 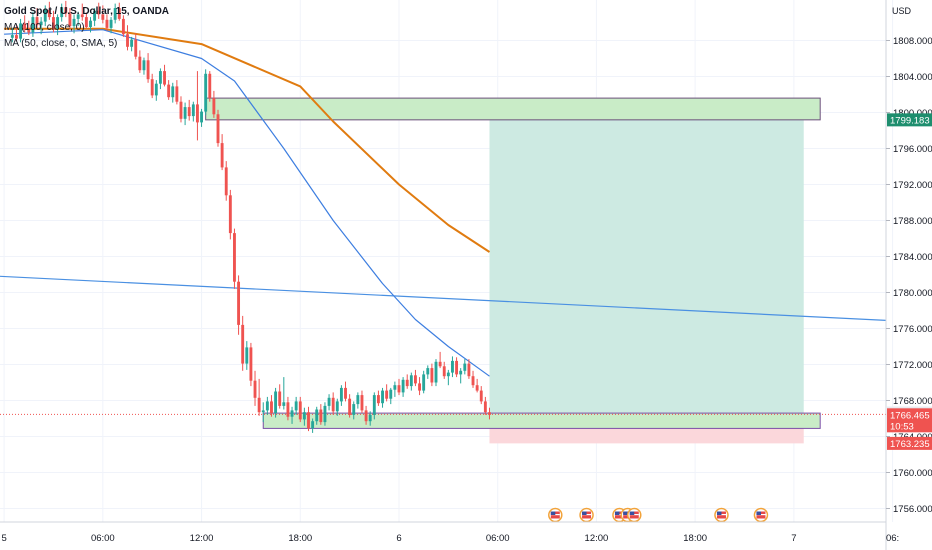 I want to click on time-tick-label: 06:, so click(x=892, y=538).